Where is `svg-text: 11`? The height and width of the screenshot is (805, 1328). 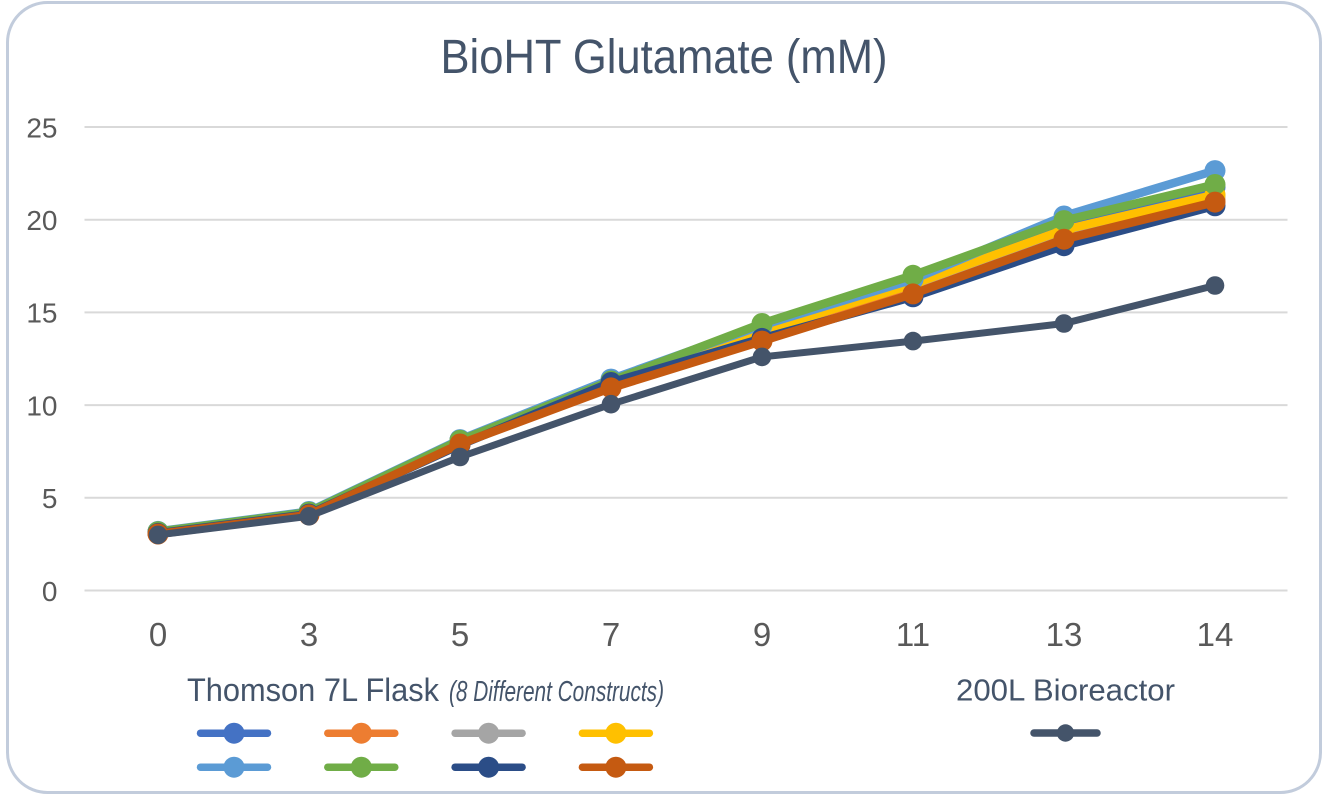
svg-text: 11 is located at coordinates (913, 634).